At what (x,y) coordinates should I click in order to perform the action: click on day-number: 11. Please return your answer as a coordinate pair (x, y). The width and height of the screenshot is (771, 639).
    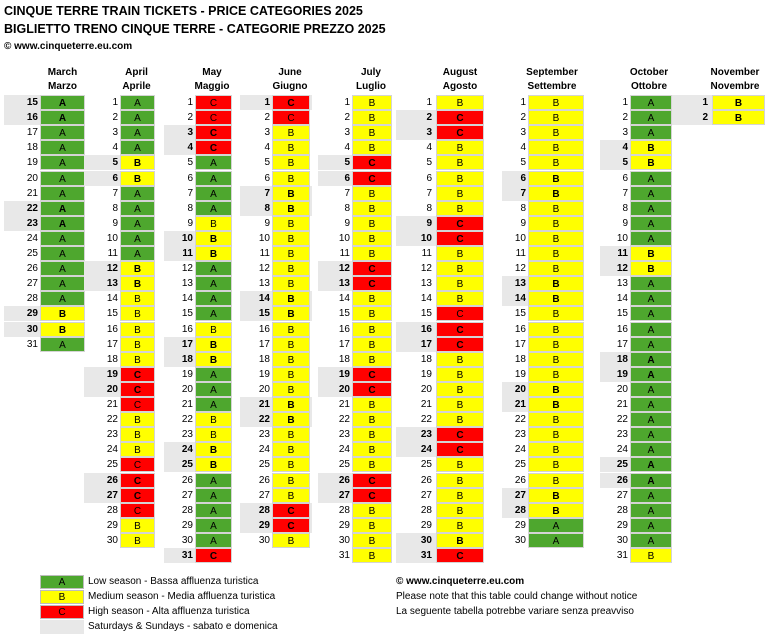
    Looking at the image, I should click on (264, 253).